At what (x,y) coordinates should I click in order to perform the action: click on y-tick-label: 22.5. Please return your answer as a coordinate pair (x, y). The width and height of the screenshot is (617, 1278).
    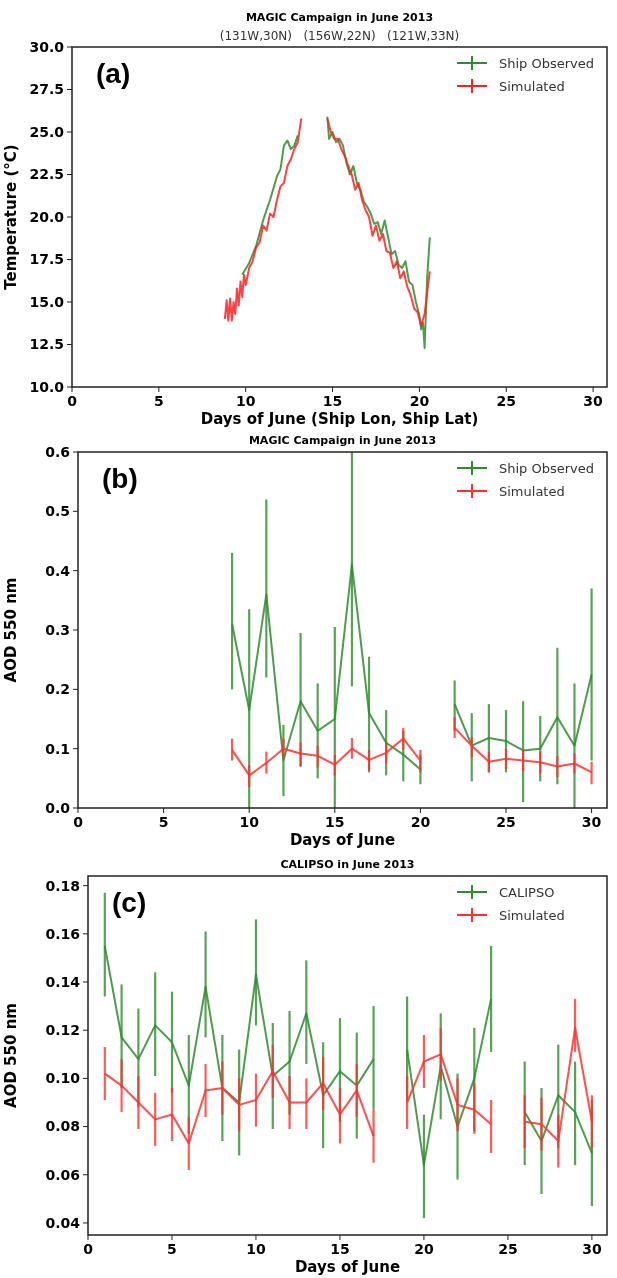
    Looking at the image, I should click on (46, 174).